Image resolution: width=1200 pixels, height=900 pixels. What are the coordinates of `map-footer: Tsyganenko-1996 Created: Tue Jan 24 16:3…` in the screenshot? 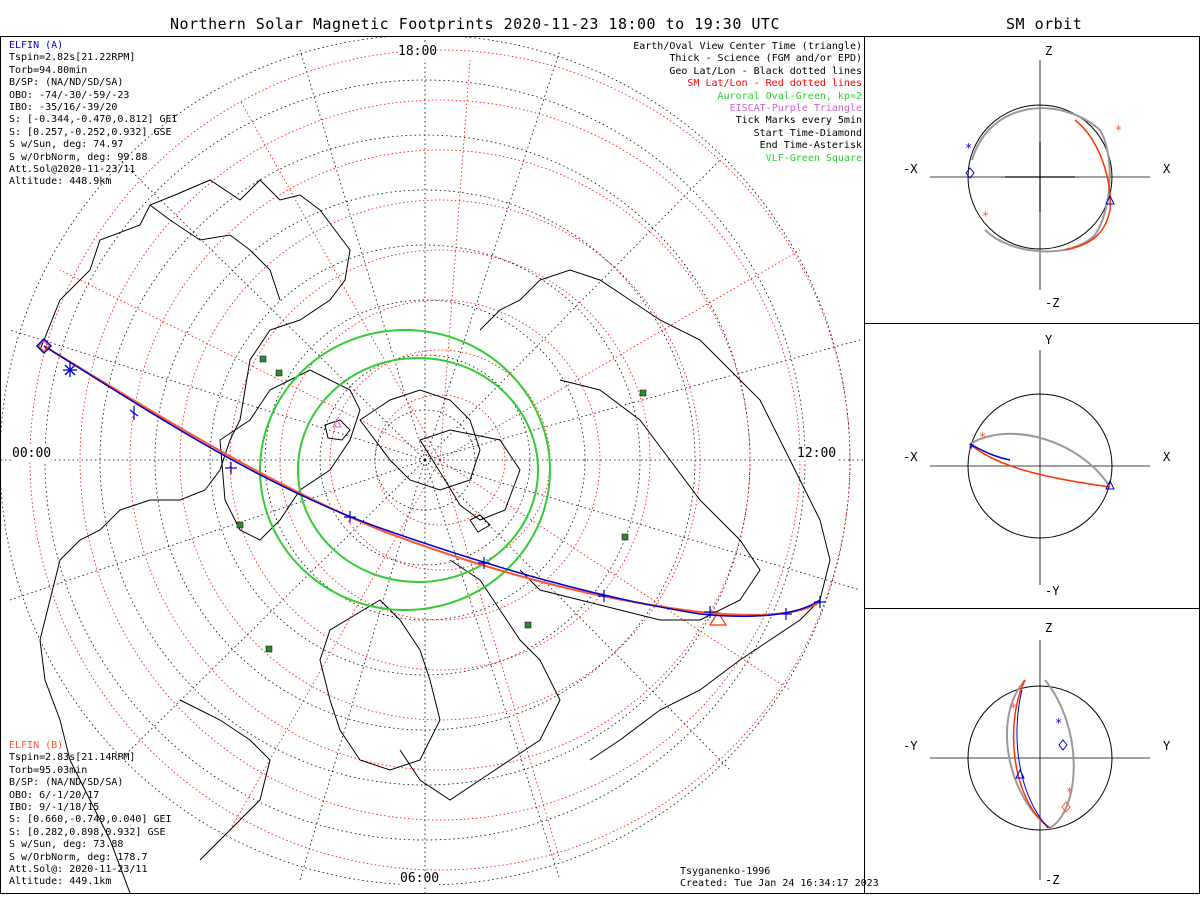 It's located at (779, 878).